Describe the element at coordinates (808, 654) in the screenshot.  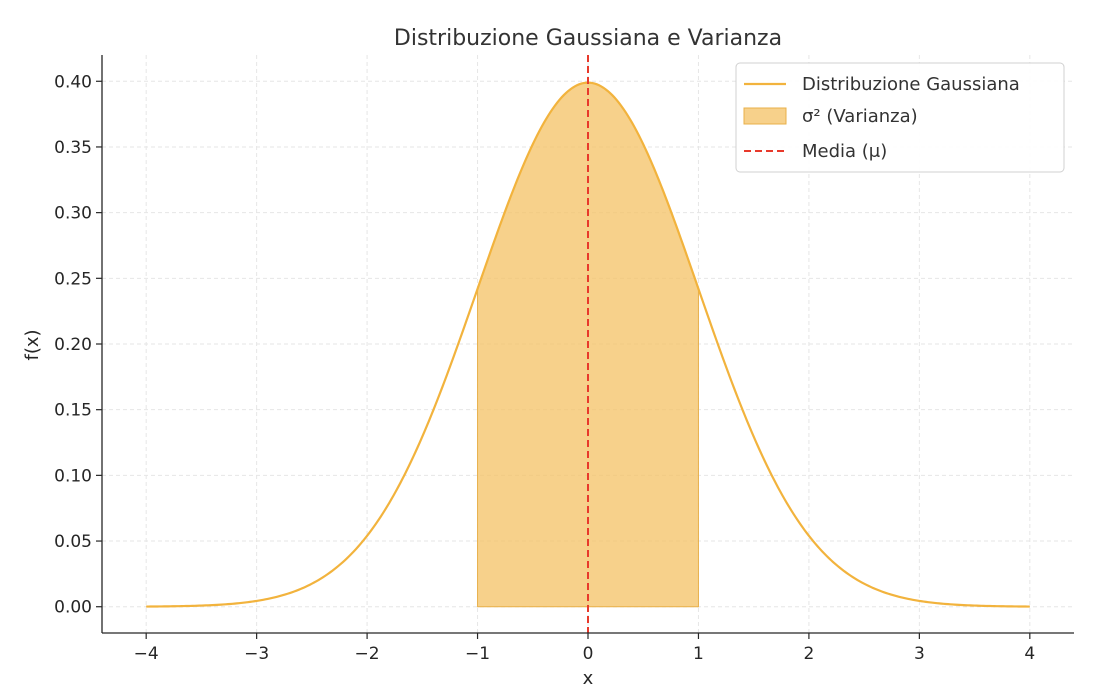
I see `x-tick-label: 2` at that location.